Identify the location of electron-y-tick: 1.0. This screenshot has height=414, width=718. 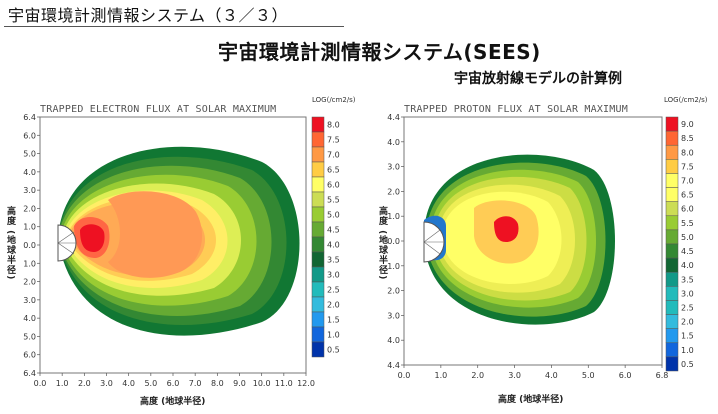
(29, 227).